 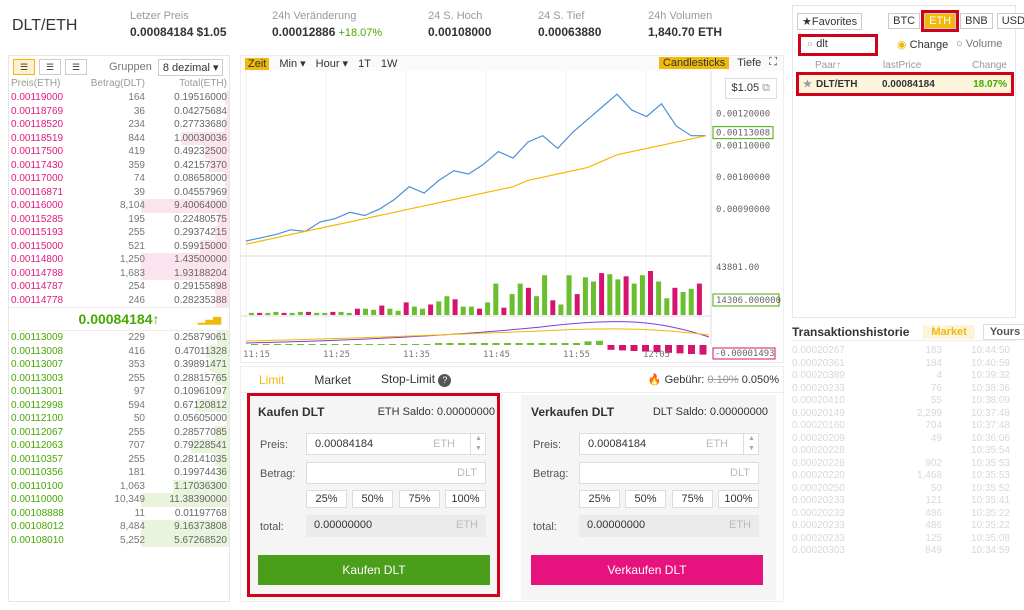 I want to click on sell-total-field: 0.00000000 ETH, so click(x=669, y=526).